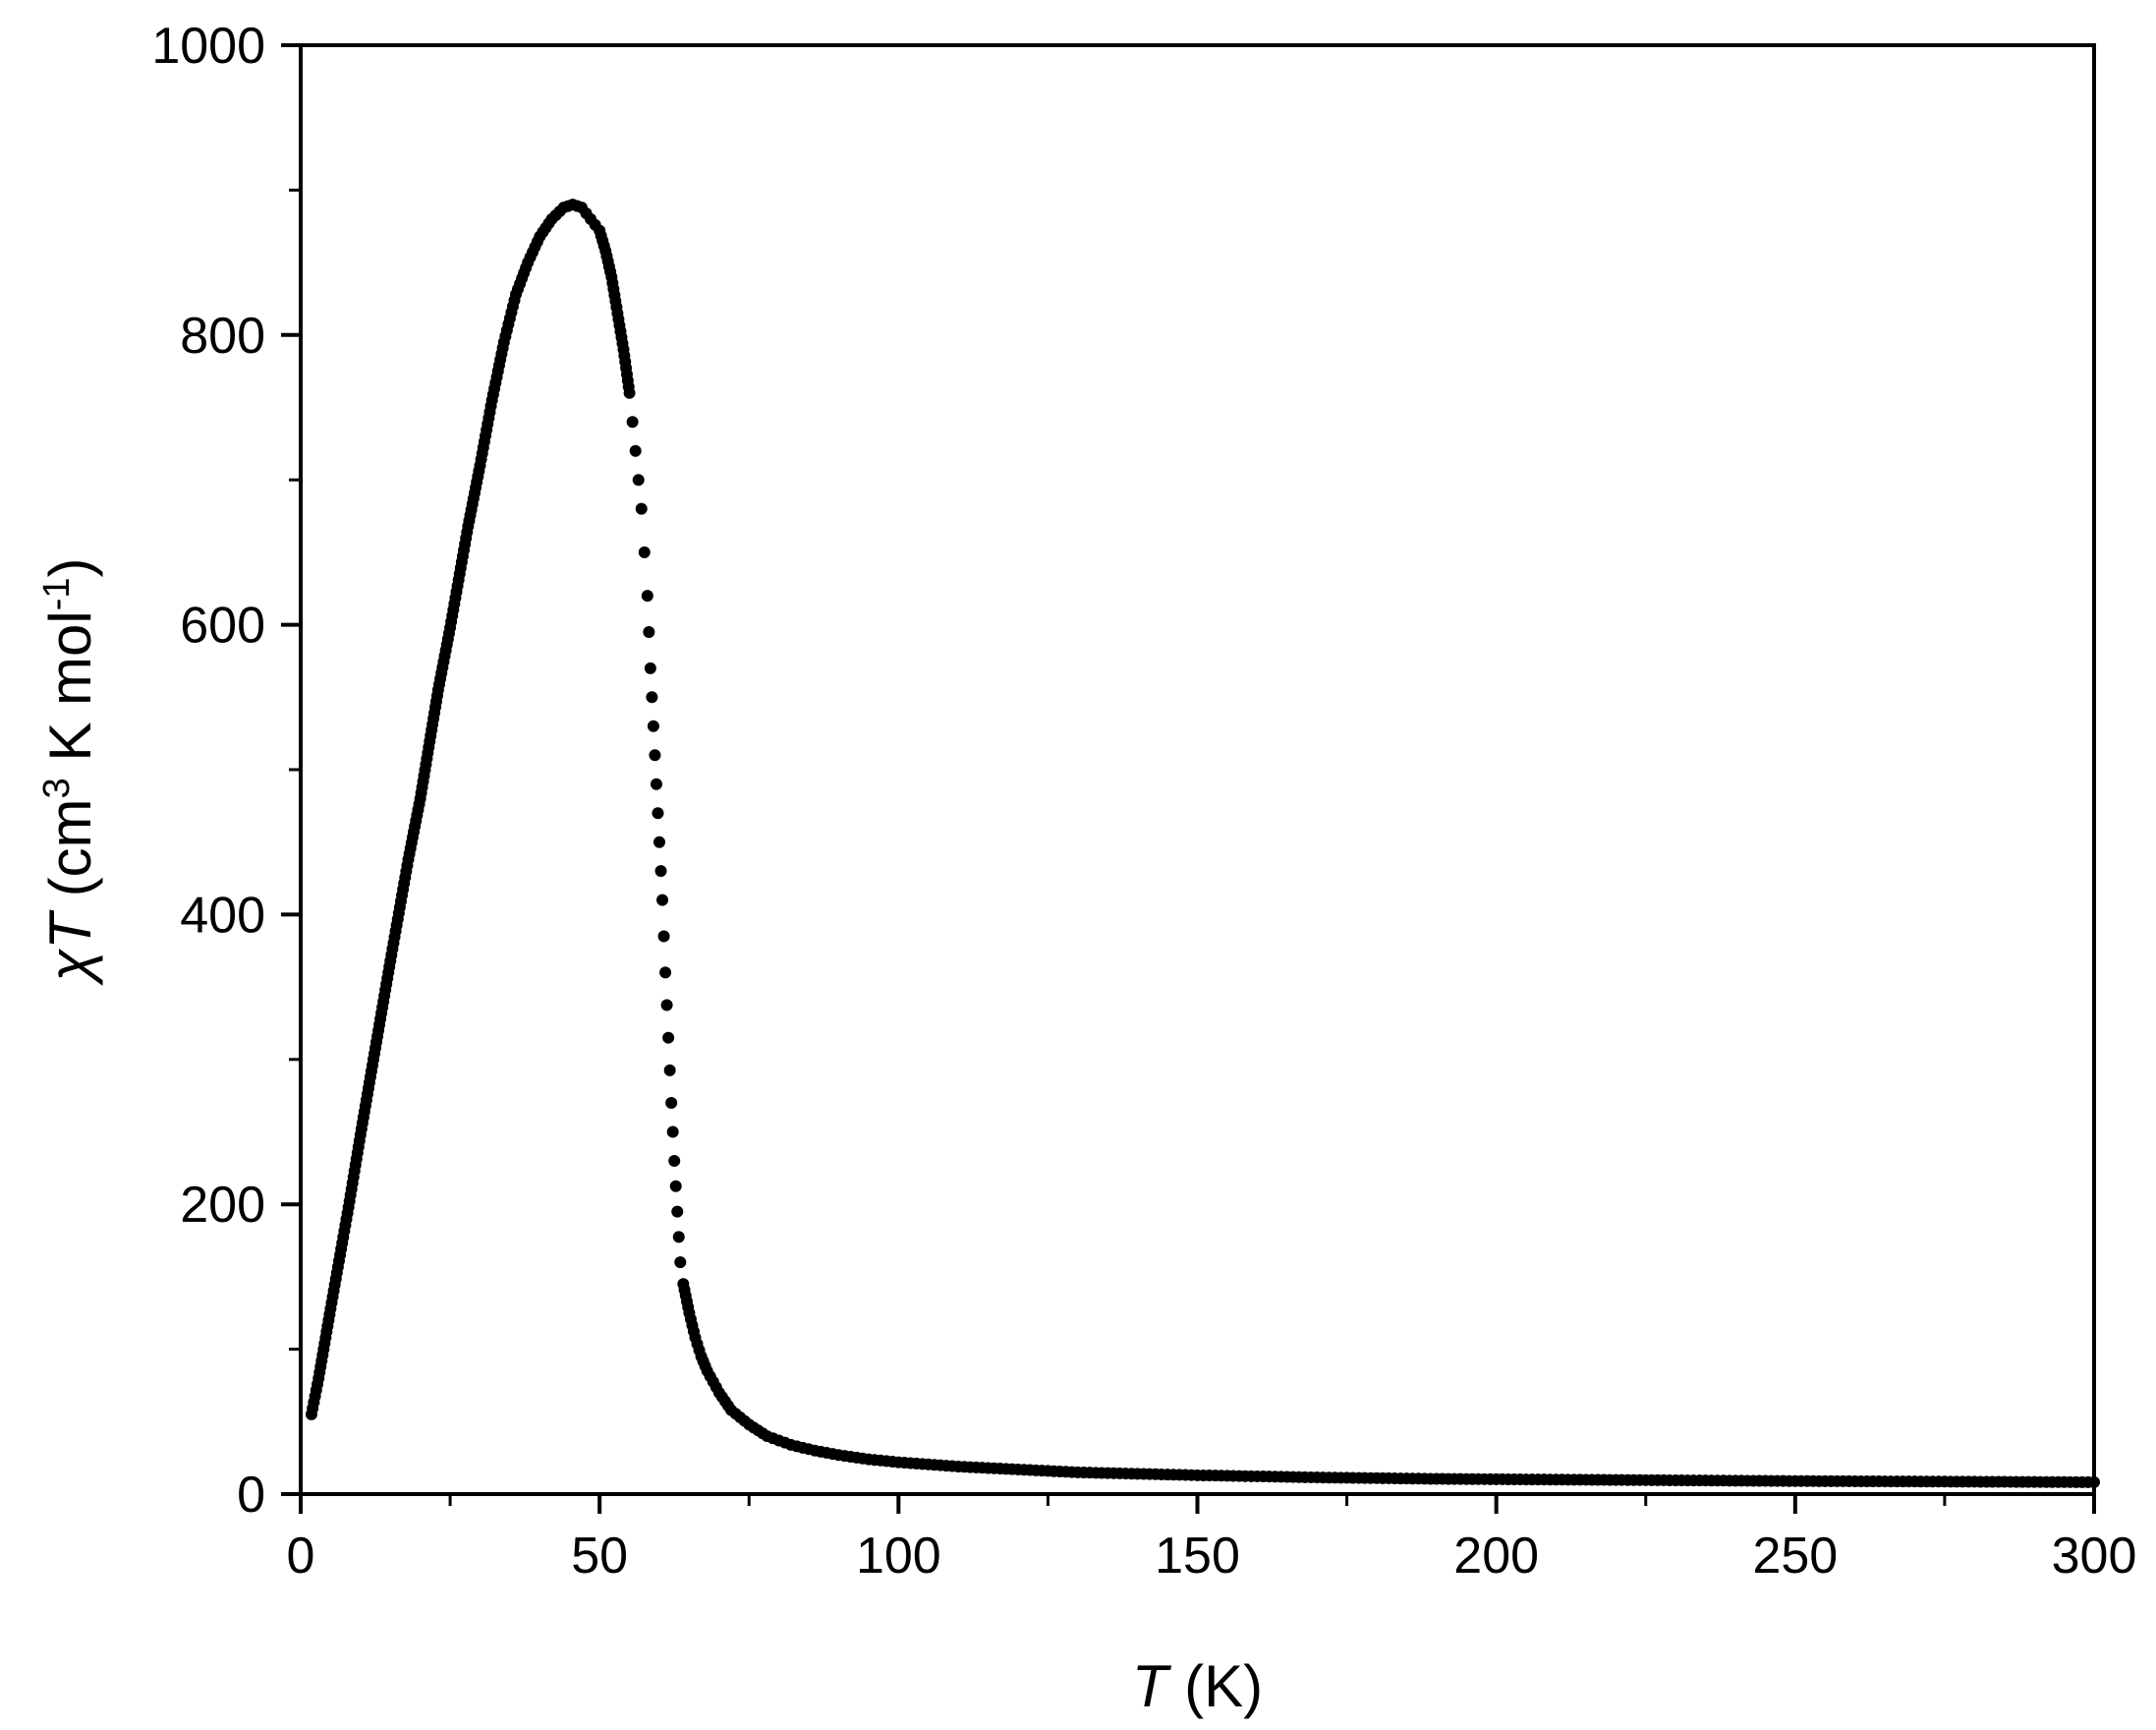 The width and height of the screenshot is (2156, 1730). I want to click on y-axis-unit-part-2: K mol, so click(70, 694).